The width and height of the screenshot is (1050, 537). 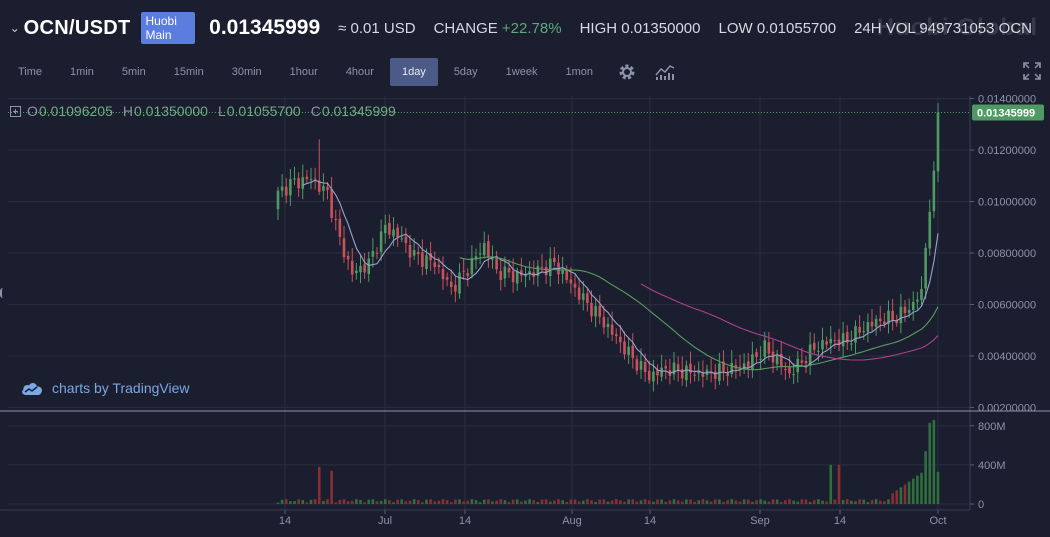 What do you see at coordinates (413, 72) in the screenshot?
I see `tf-1day: 1day` at bounding box center [413, 72].